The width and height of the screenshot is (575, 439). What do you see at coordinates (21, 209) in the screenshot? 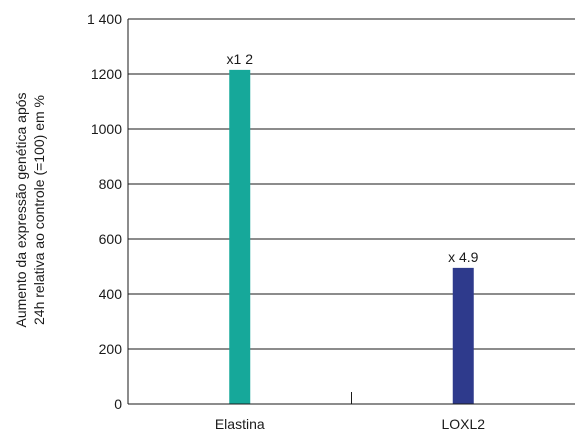
I see `y-axis-title-line-1: Aumento da expressão genética após` at bounding box center [21, 209].